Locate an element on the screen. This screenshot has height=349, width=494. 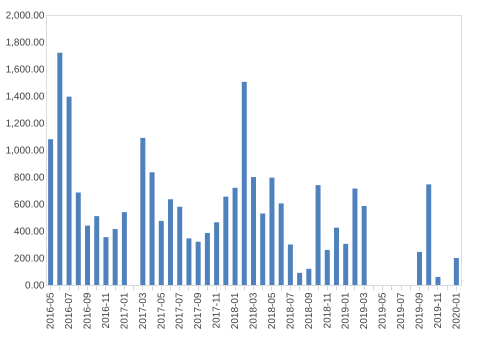
y-tick-label: 1,800.00 is located at coordinates (25, 43).